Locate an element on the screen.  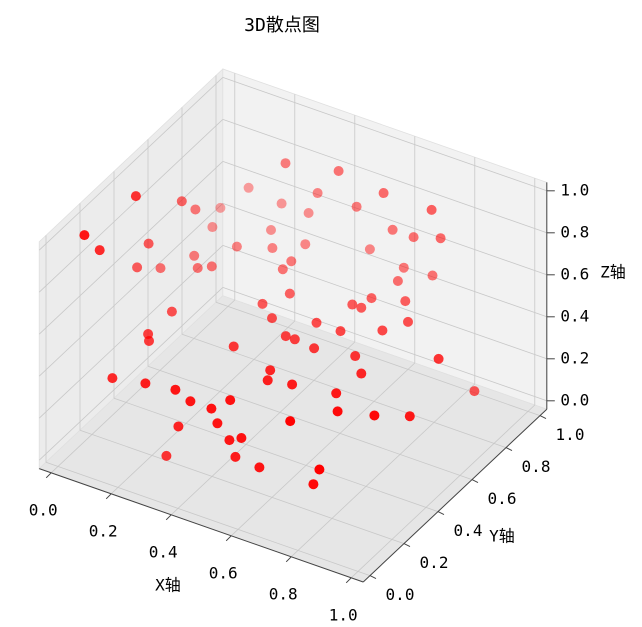
xticks-label: 0.4 is located at coordinates (163, 551).